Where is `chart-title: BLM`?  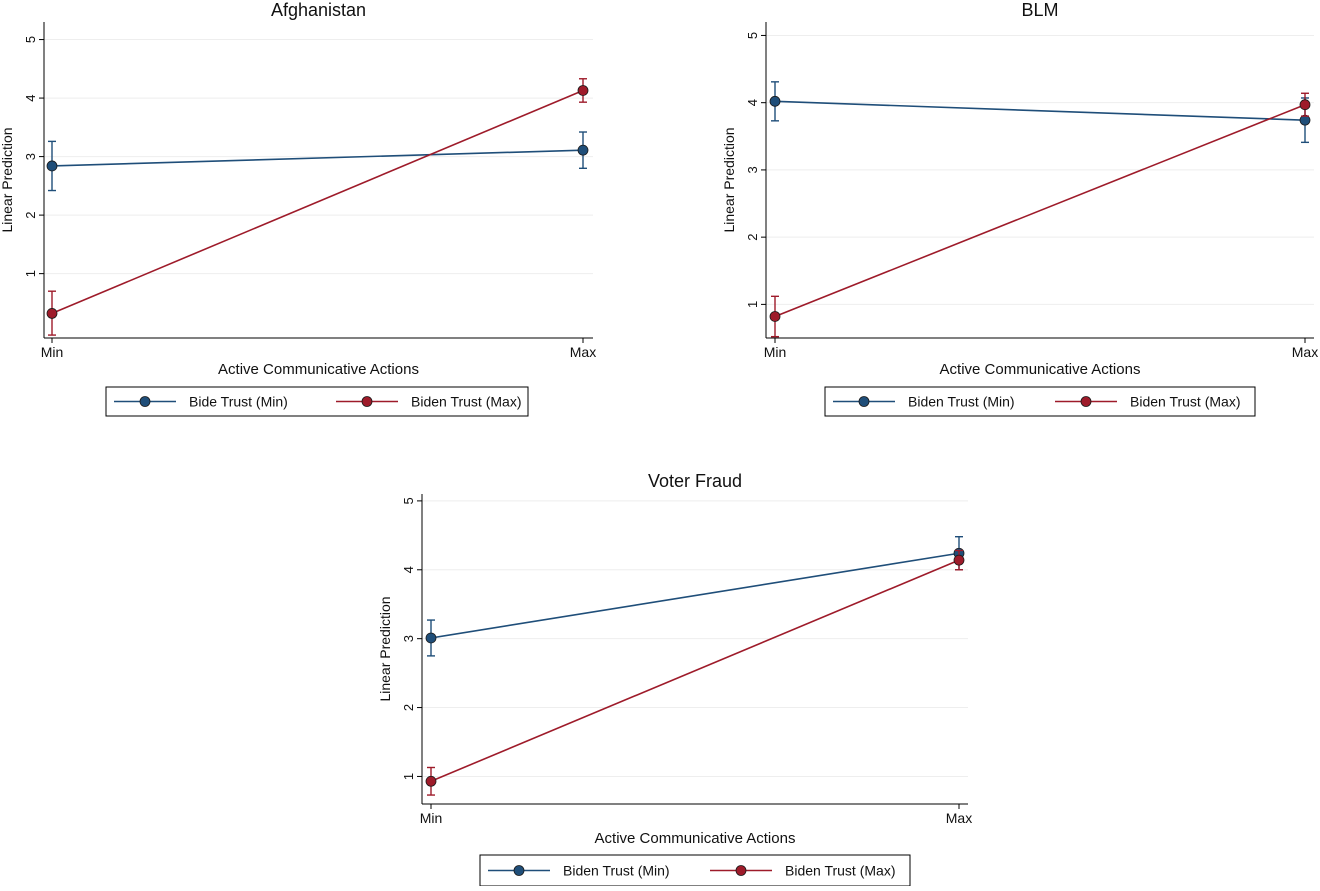
chart-title: BLM is located at coordinates (1039, 10).